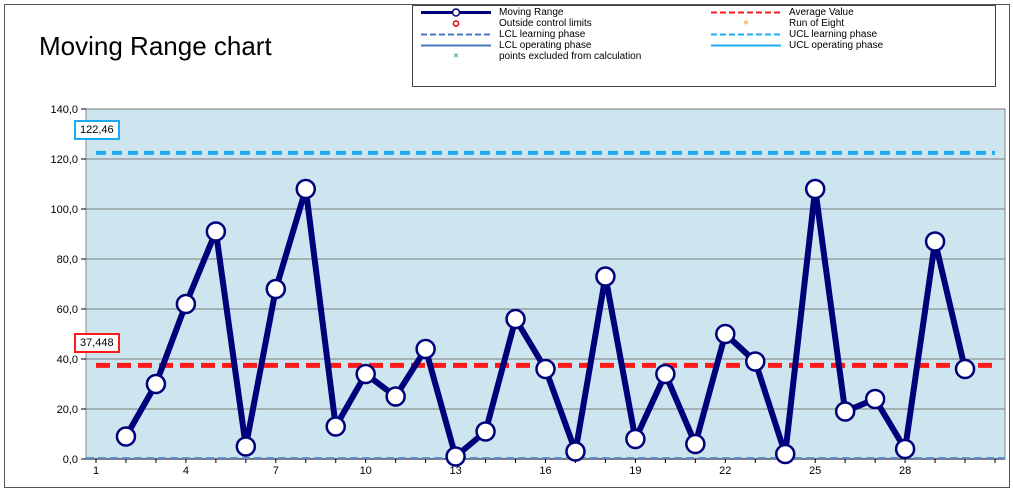 The image size is (1013, 490). I want to click on y-tick-label: 120,0, so click(64, 160).